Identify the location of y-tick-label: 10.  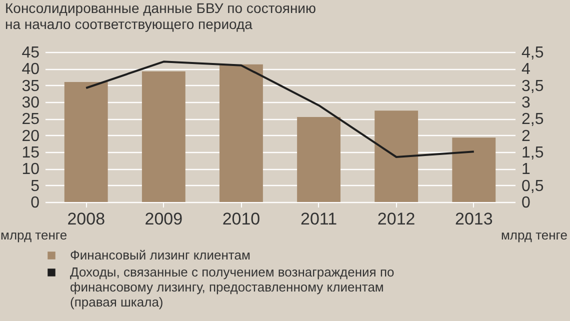
(31, 169).